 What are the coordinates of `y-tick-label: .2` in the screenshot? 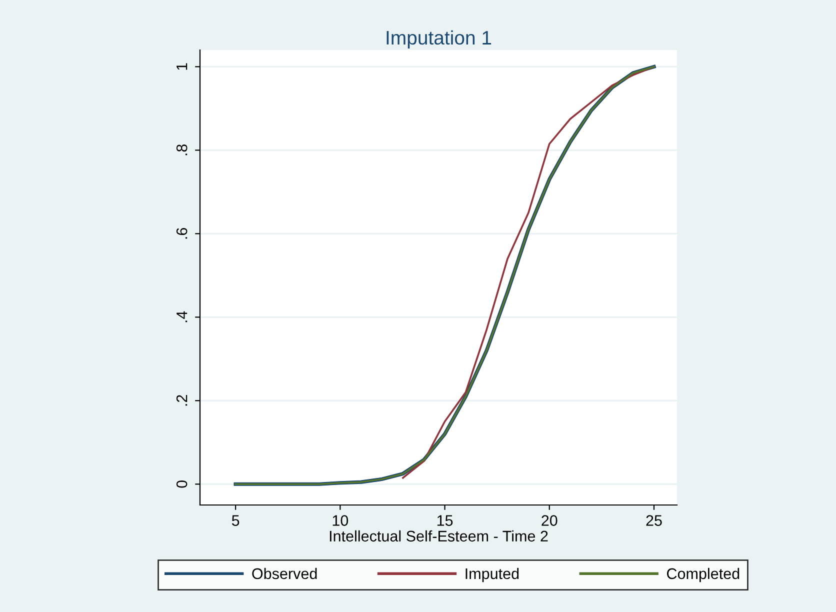 It's located at (182, 400).